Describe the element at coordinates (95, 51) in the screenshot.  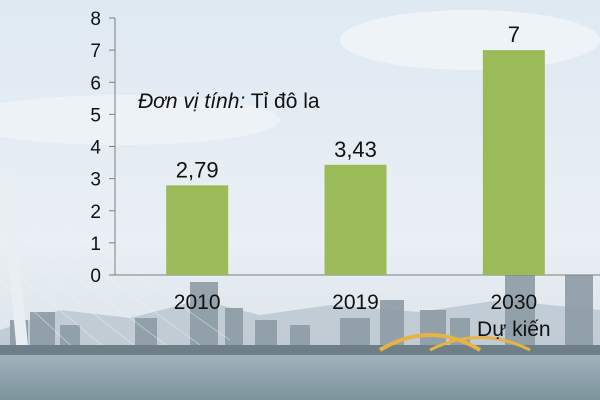
I see `y-tick-label: 7` at that location.